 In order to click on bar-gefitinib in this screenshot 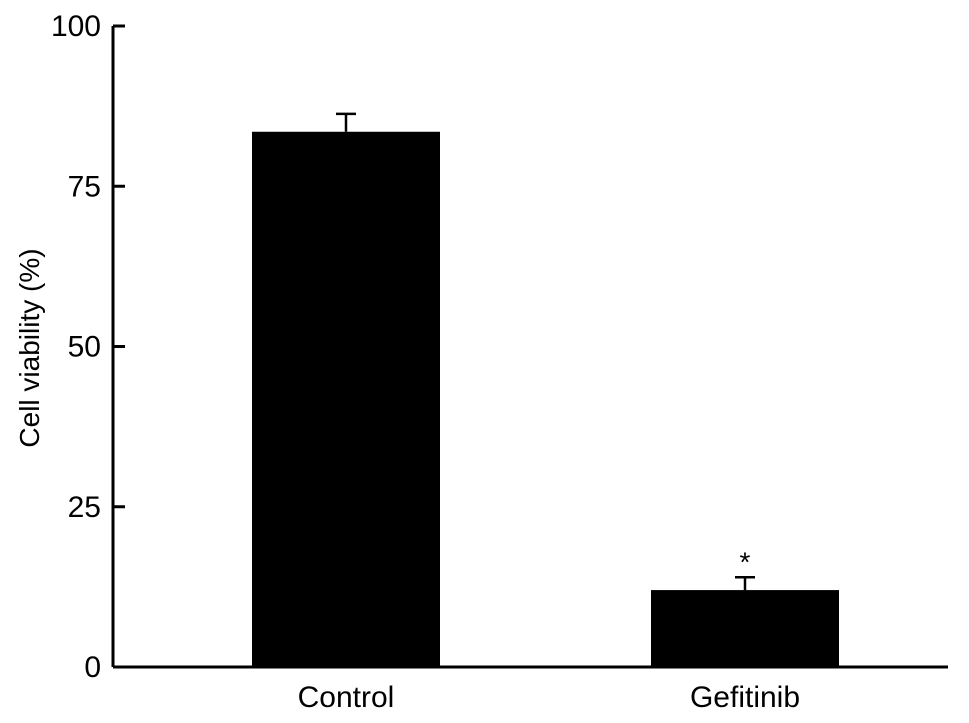, I will do `click(745, 628)`.